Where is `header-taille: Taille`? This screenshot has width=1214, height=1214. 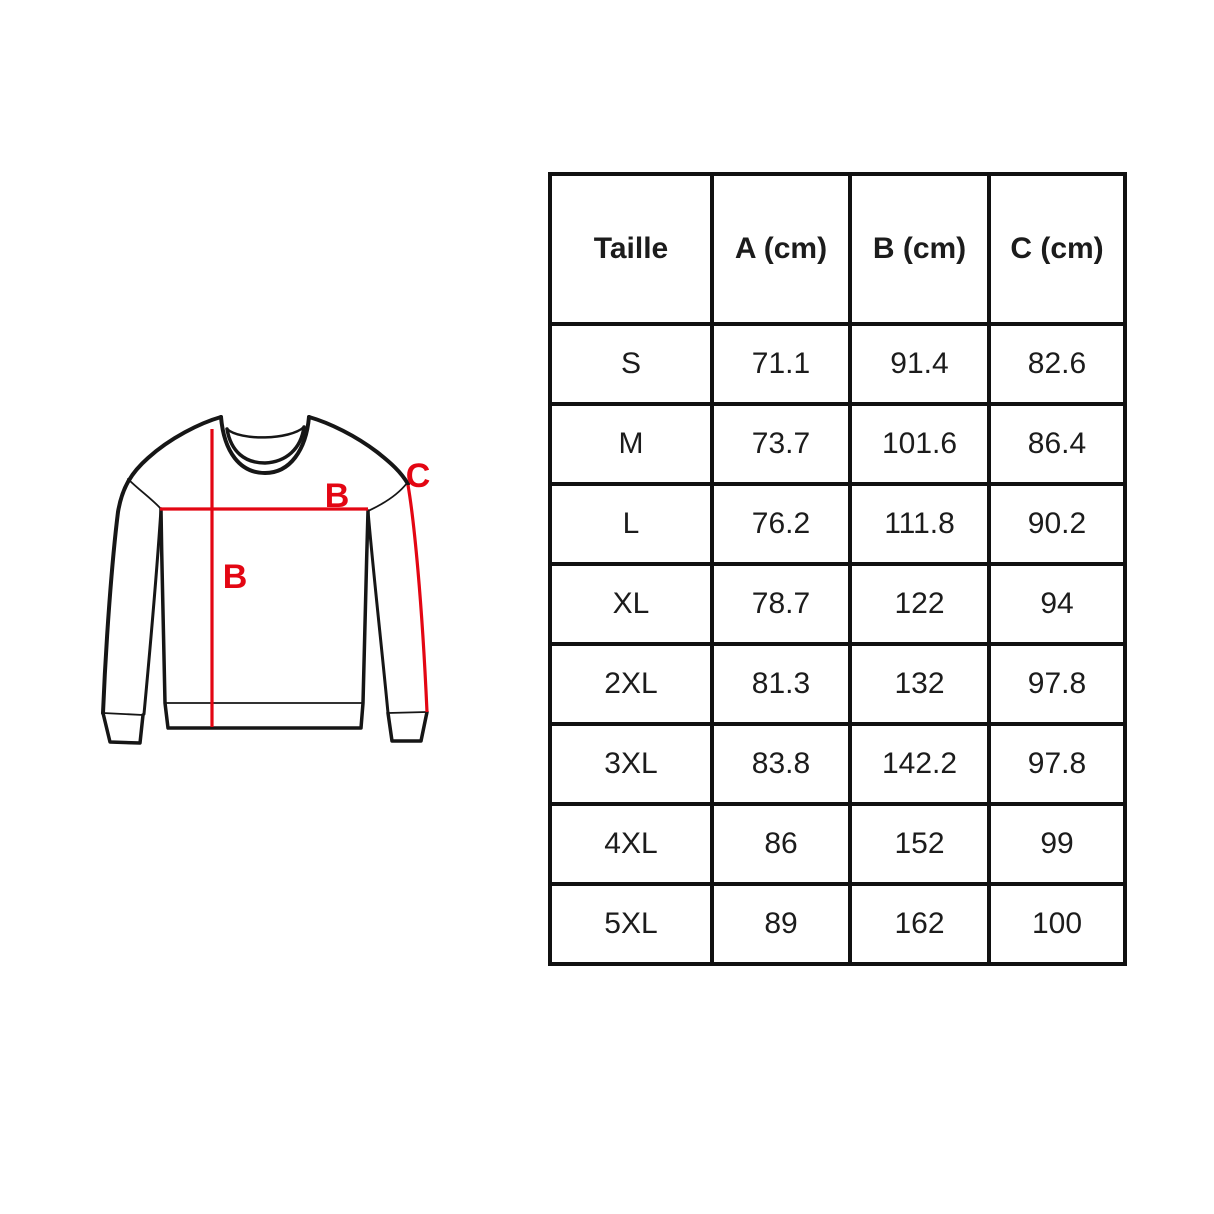 header-taille: Taille is located at coordinates (631, 249).